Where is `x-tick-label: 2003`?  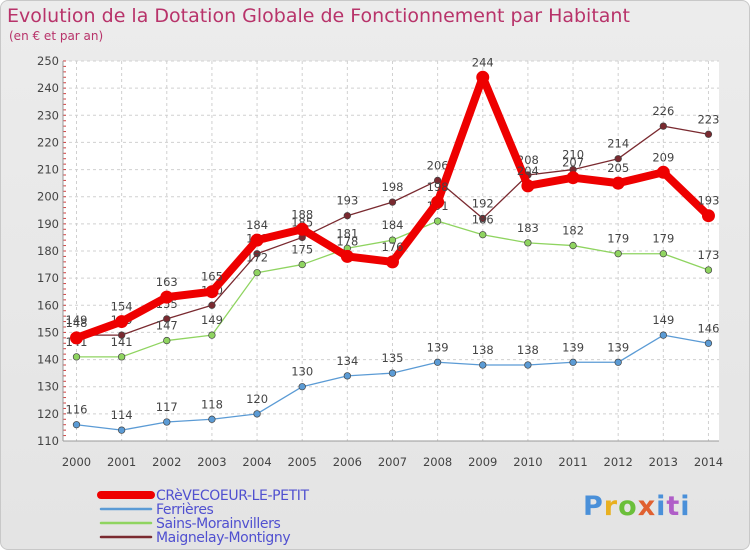 x-tick-label: 2003 is located at coordinates (211, 462).